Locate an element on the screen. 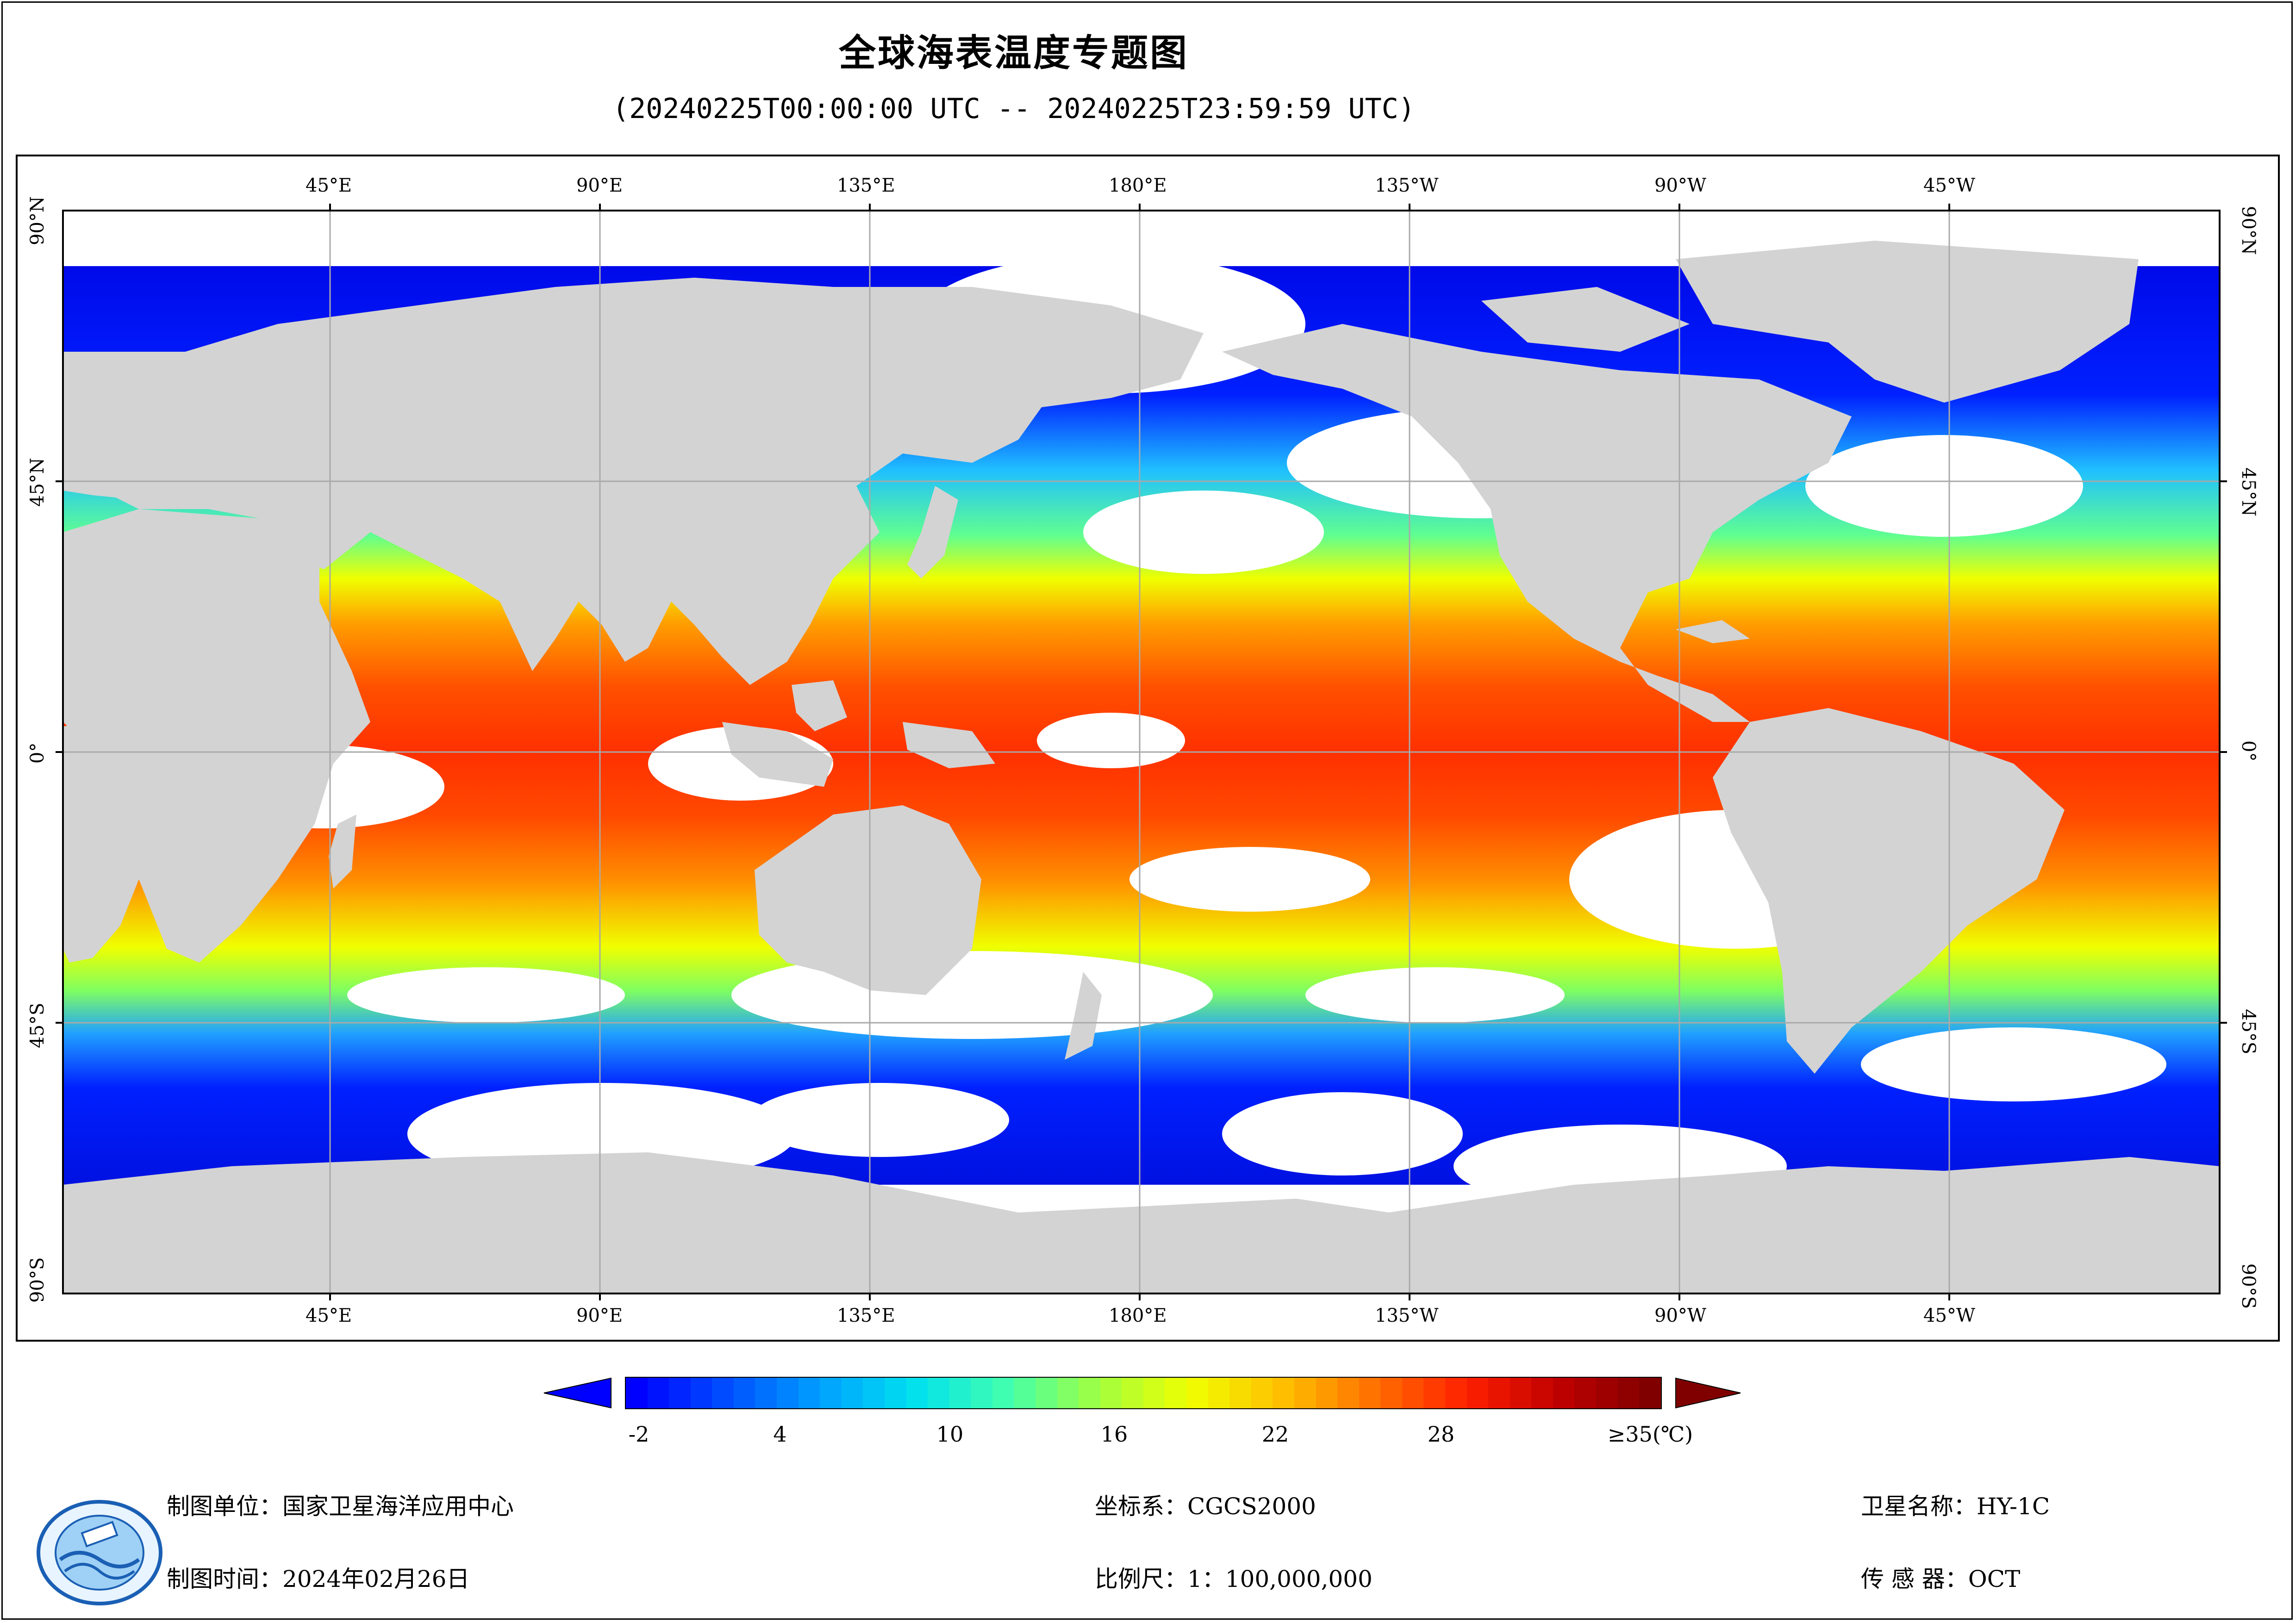 The height and width of the screenshot is (1623, 2296). legend-tick-label: 4 is located at coordinates (780, 1434).